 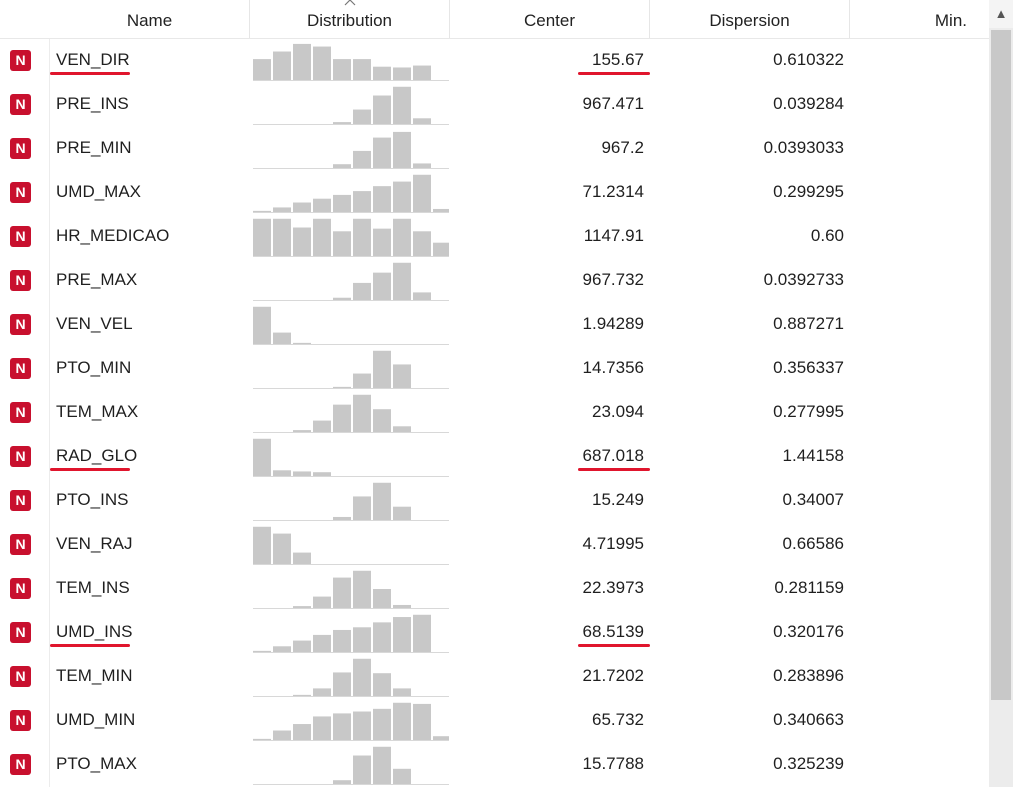 I want to click on table-row: N TEM_INS 22.3973 0.281159, so click(x=494, y=588).